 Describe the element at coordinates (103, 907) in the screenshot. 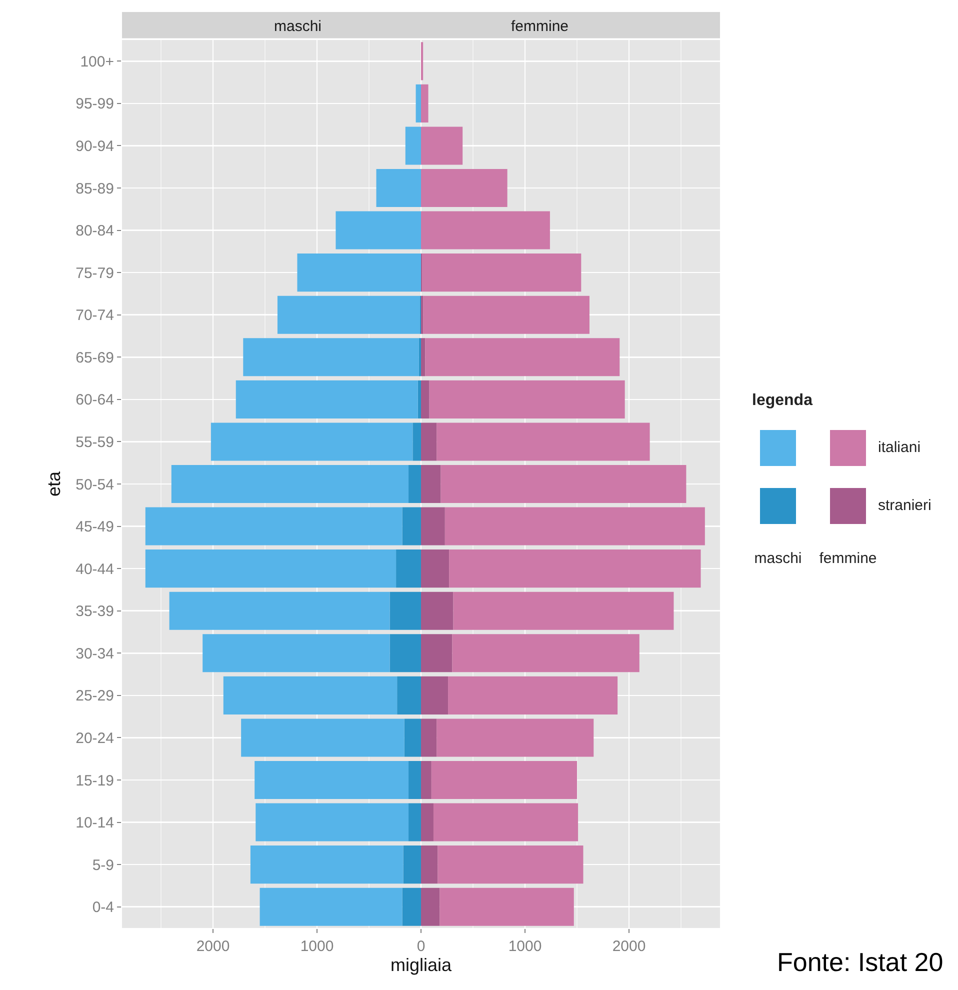

I see `y-tick-label: 0-4` at that location.